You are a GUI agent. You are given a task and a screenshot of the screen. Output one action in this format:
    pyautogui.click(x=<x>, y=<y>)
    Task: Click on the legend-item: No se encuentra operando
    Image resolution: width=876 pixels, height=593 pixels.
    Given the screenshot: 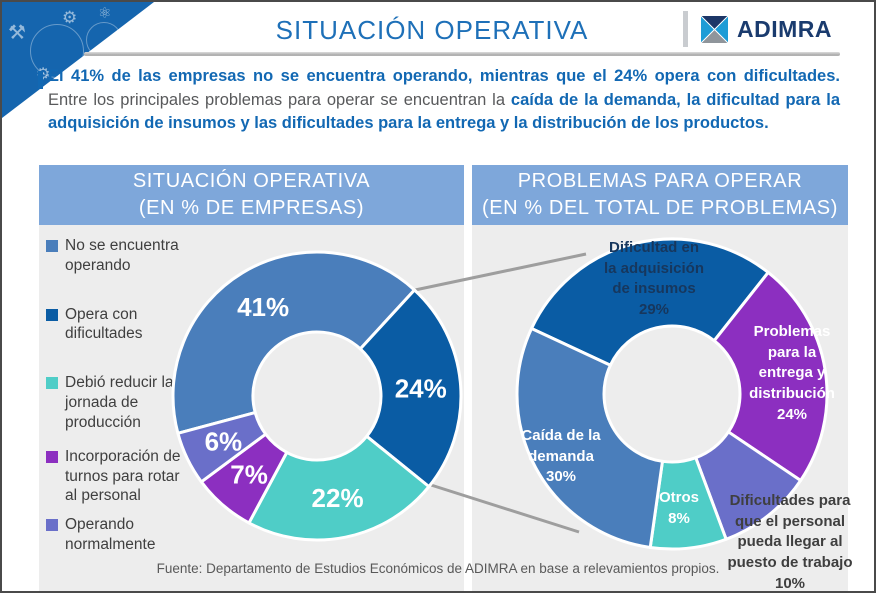 What is the action you would take?
    pyautogui.click(x=118, y=256)
    